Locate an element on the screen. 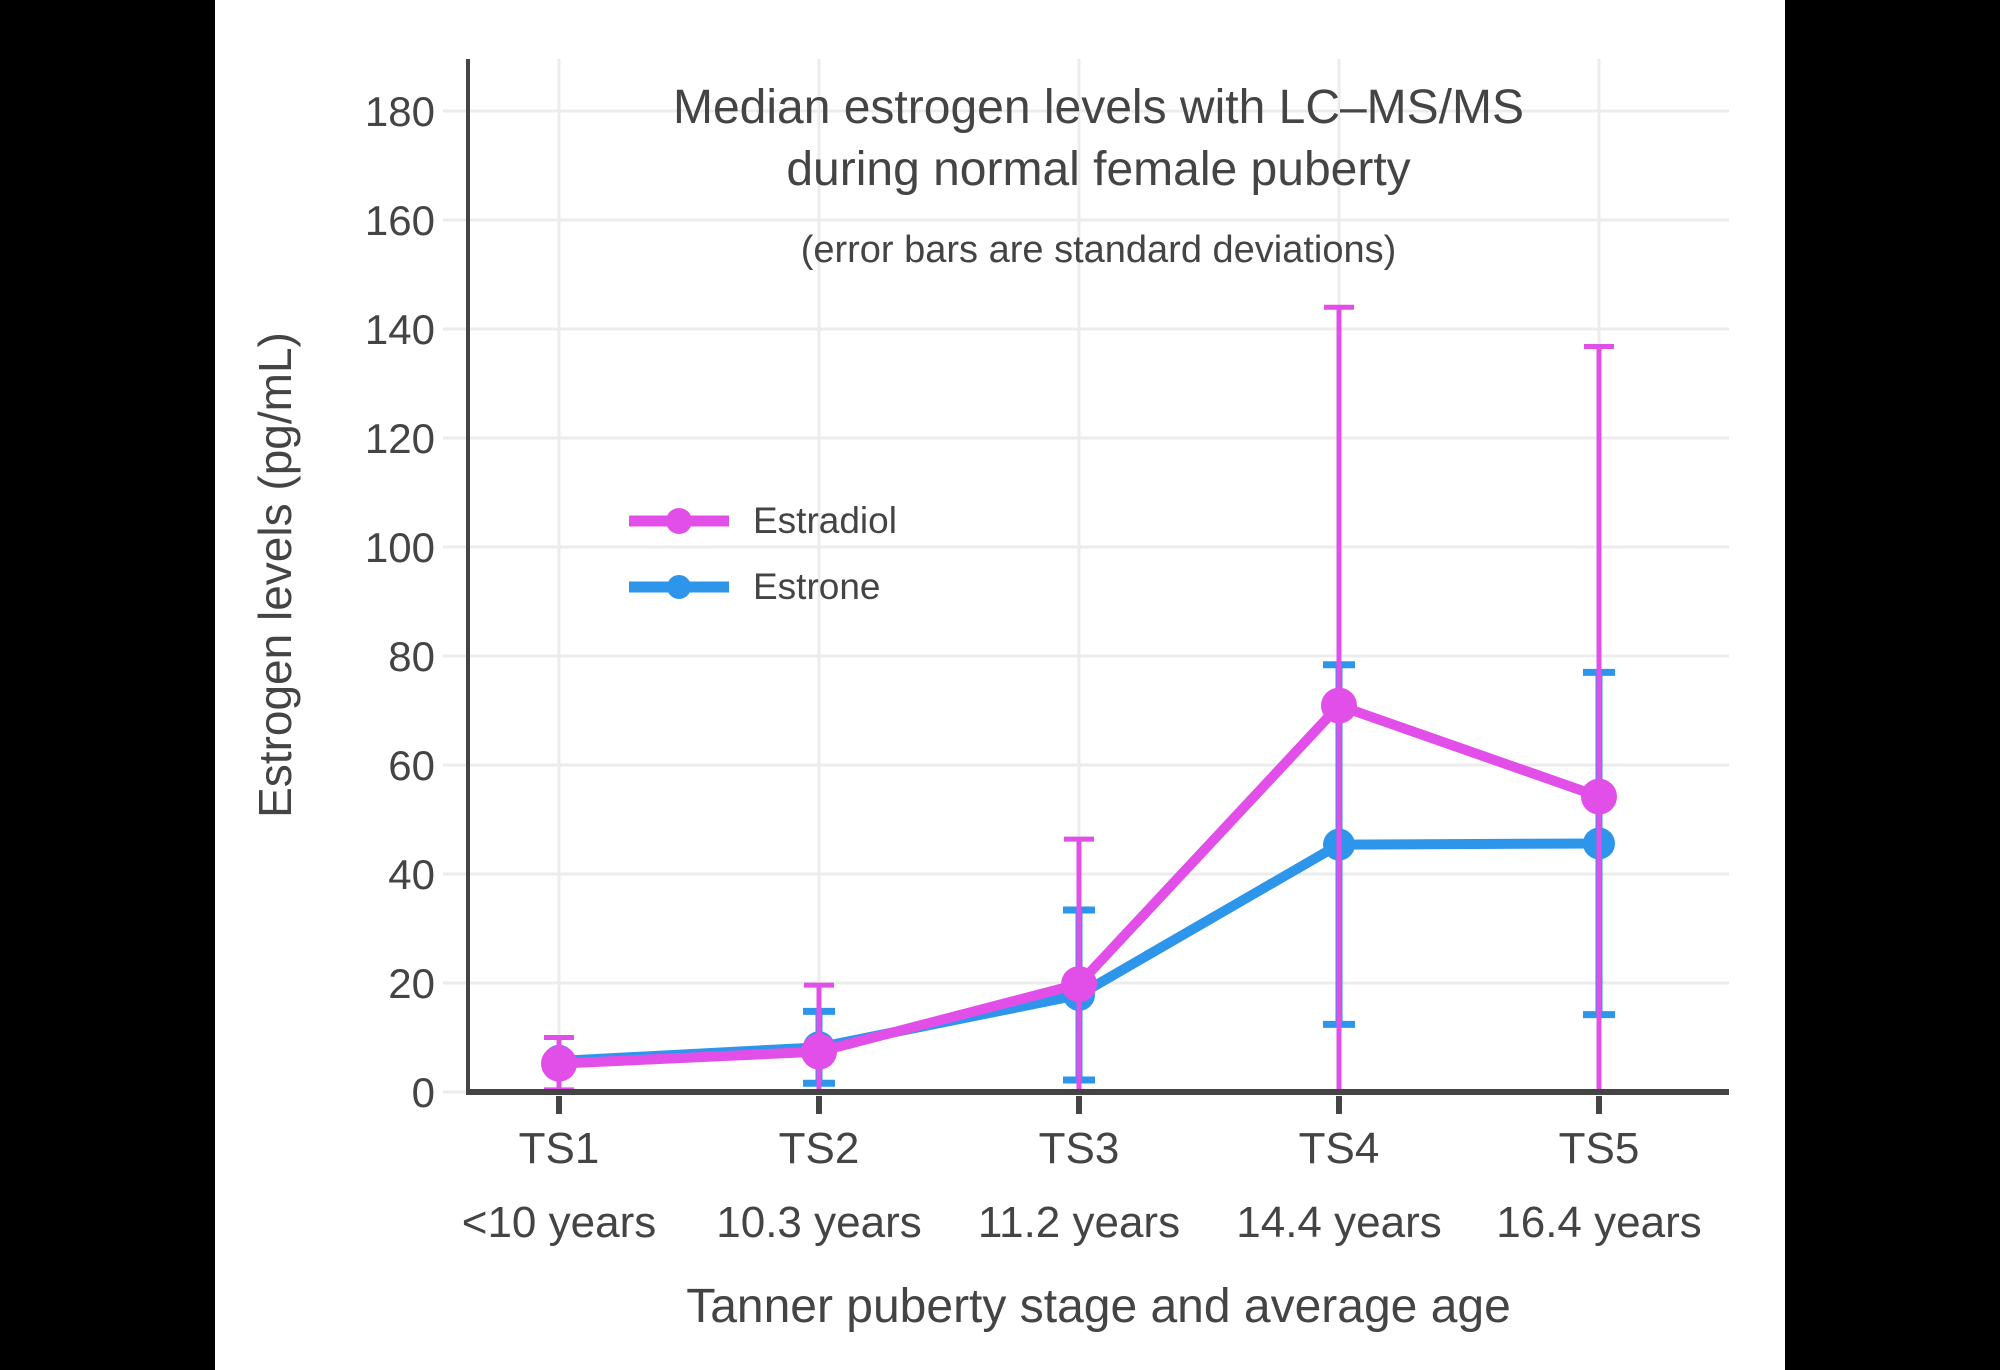  chart-title-line2: during normal female puberty is located at coordinates (1098, 169).